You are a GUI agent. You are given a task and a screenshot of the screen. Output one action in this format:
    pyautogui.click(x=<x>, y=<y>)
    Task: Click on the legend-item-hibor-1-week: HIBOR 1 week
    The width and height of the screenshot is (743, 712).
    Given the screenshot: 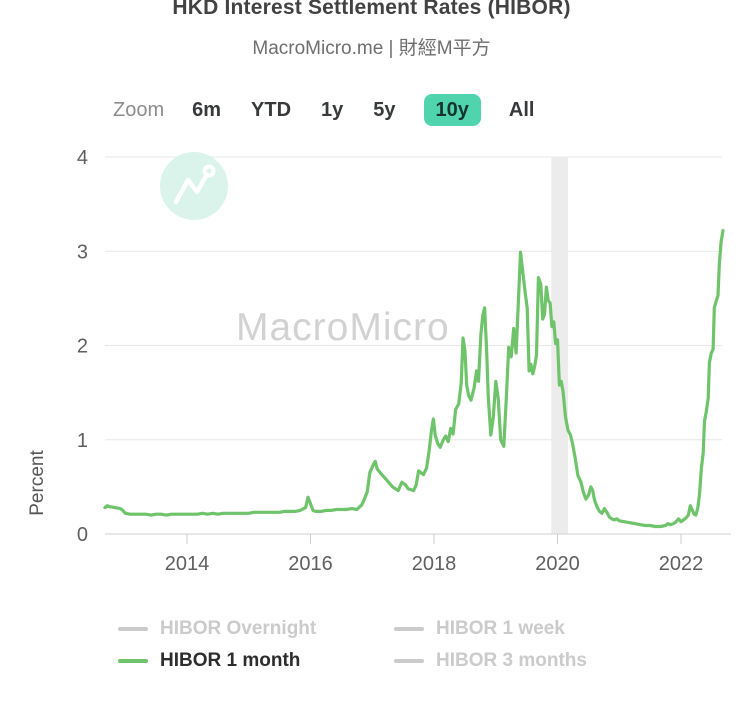 What is the action you would take?
    pyautogui.click(x=490, y=628)
    